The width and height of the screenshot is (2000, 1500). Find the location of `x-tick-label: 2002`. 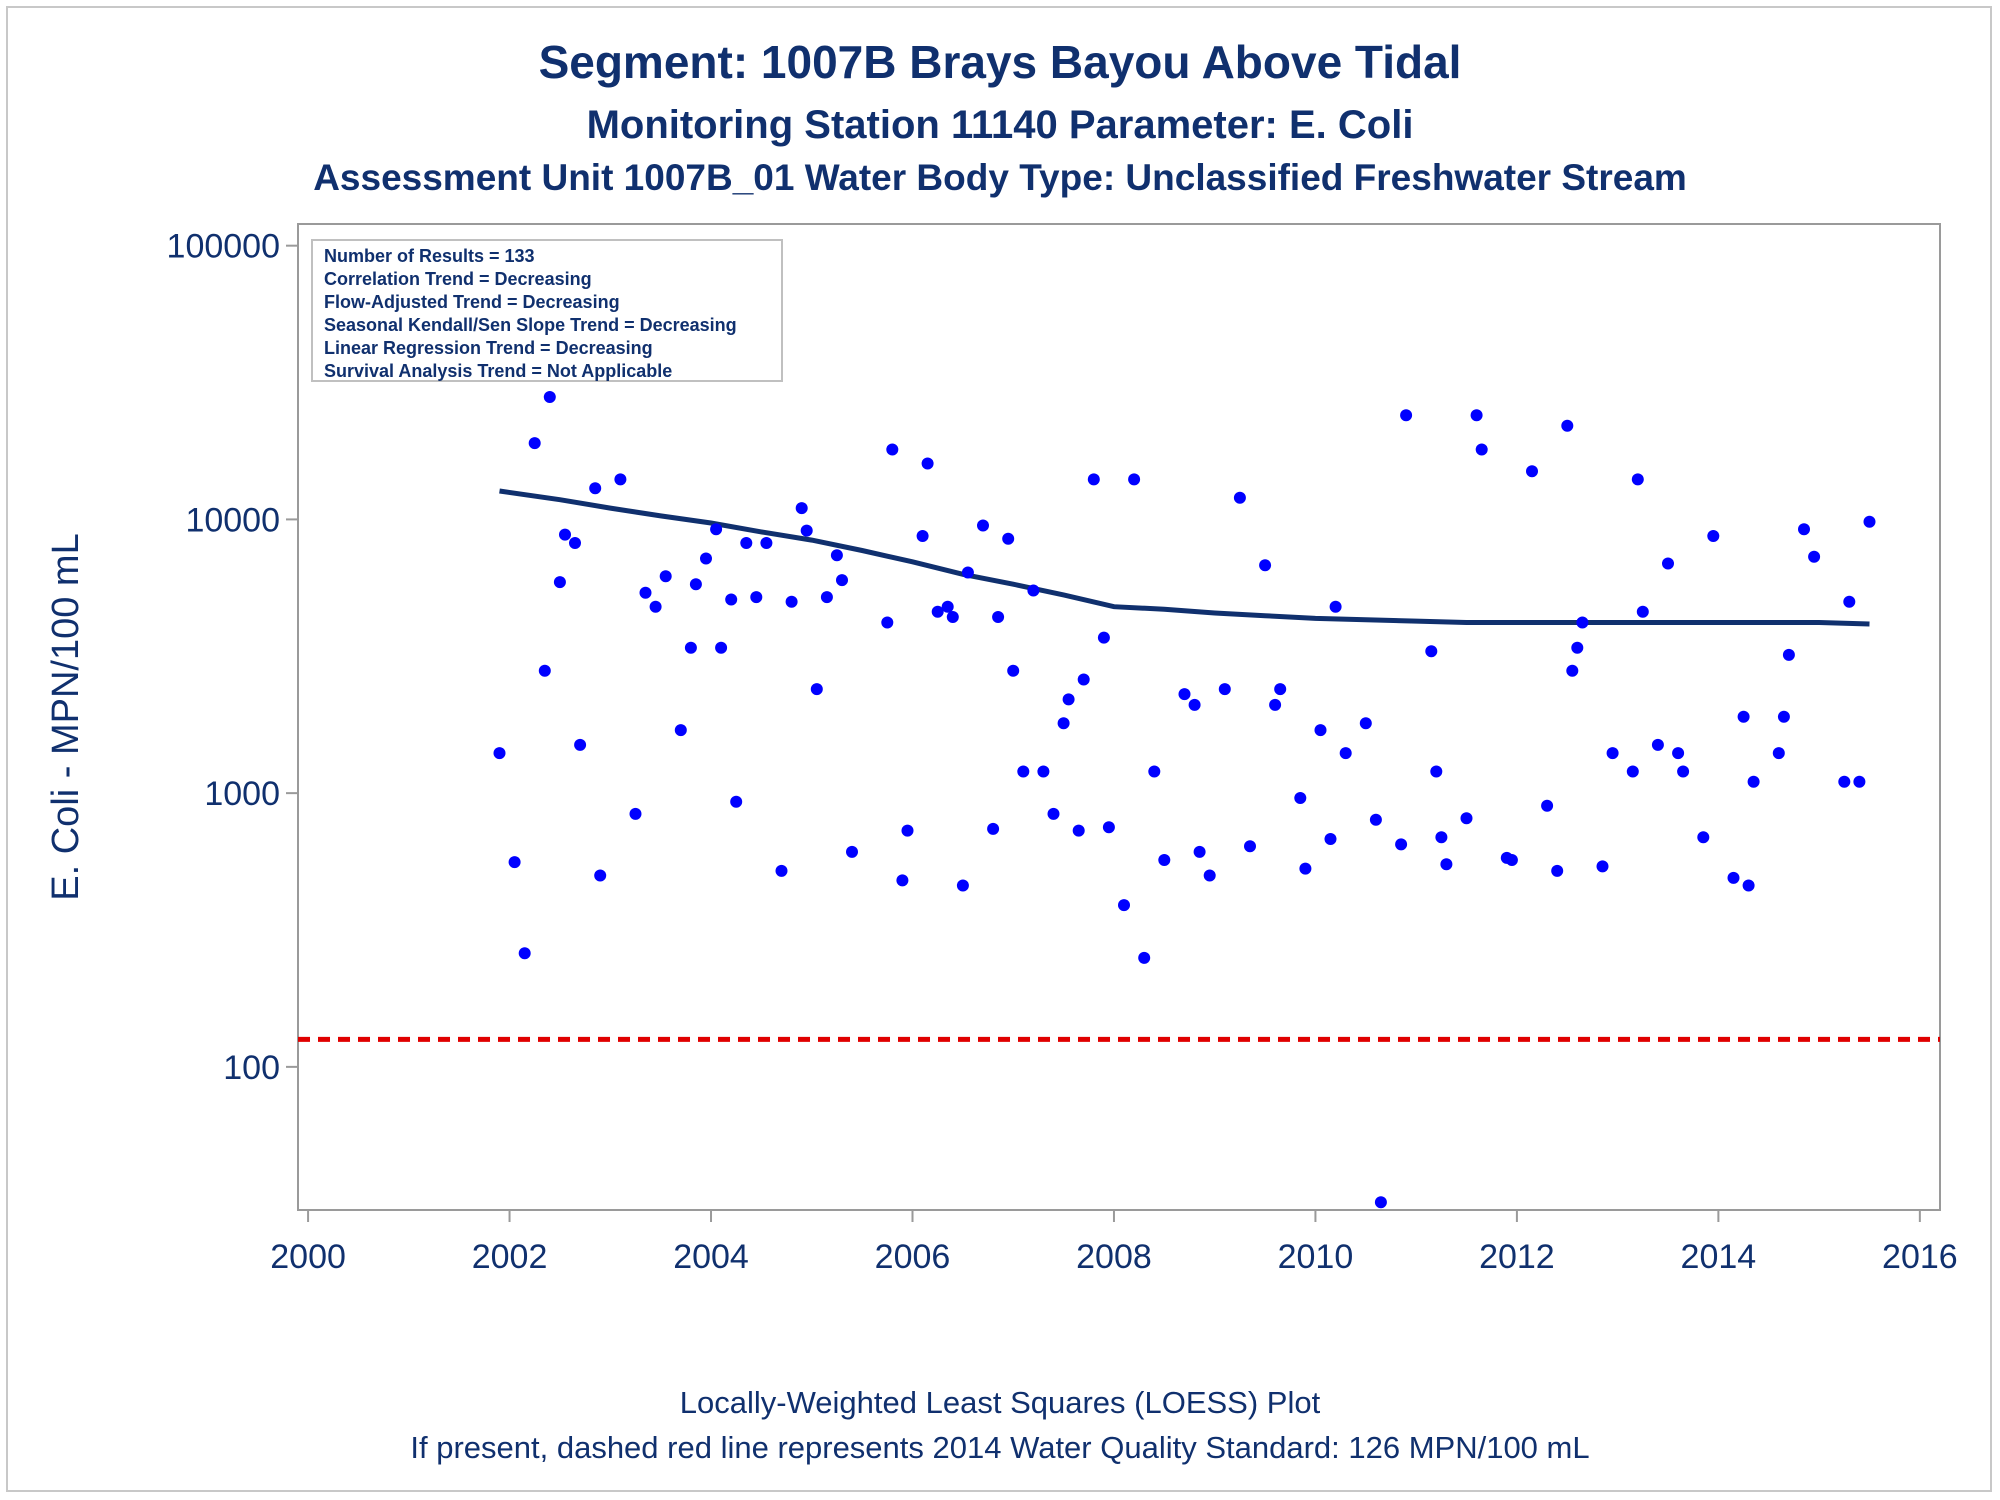

x-tick-label: 2002 is located at coordinates (510, 1257).